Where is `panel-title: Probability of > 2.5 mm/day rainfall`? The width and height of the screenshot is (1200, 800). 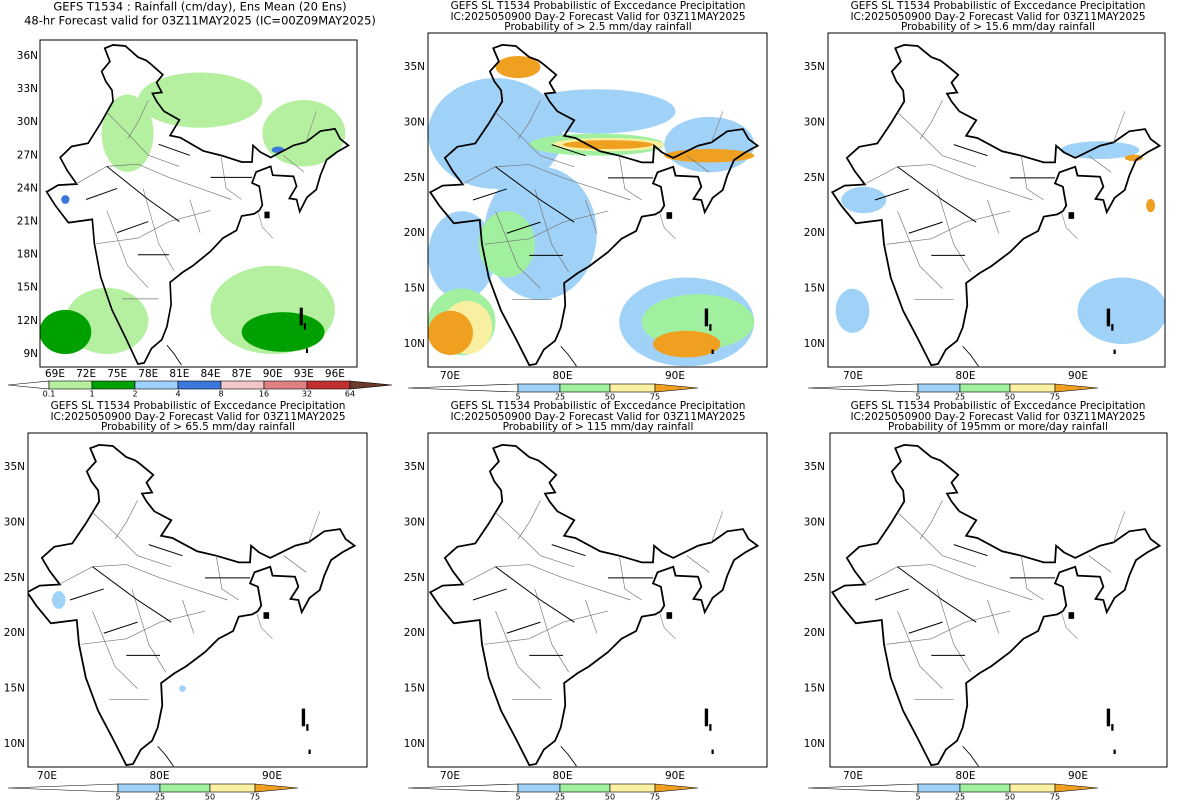 panel-title: Probability of > 2.5 mm/day rainfall is located at coordinates (597, 27).